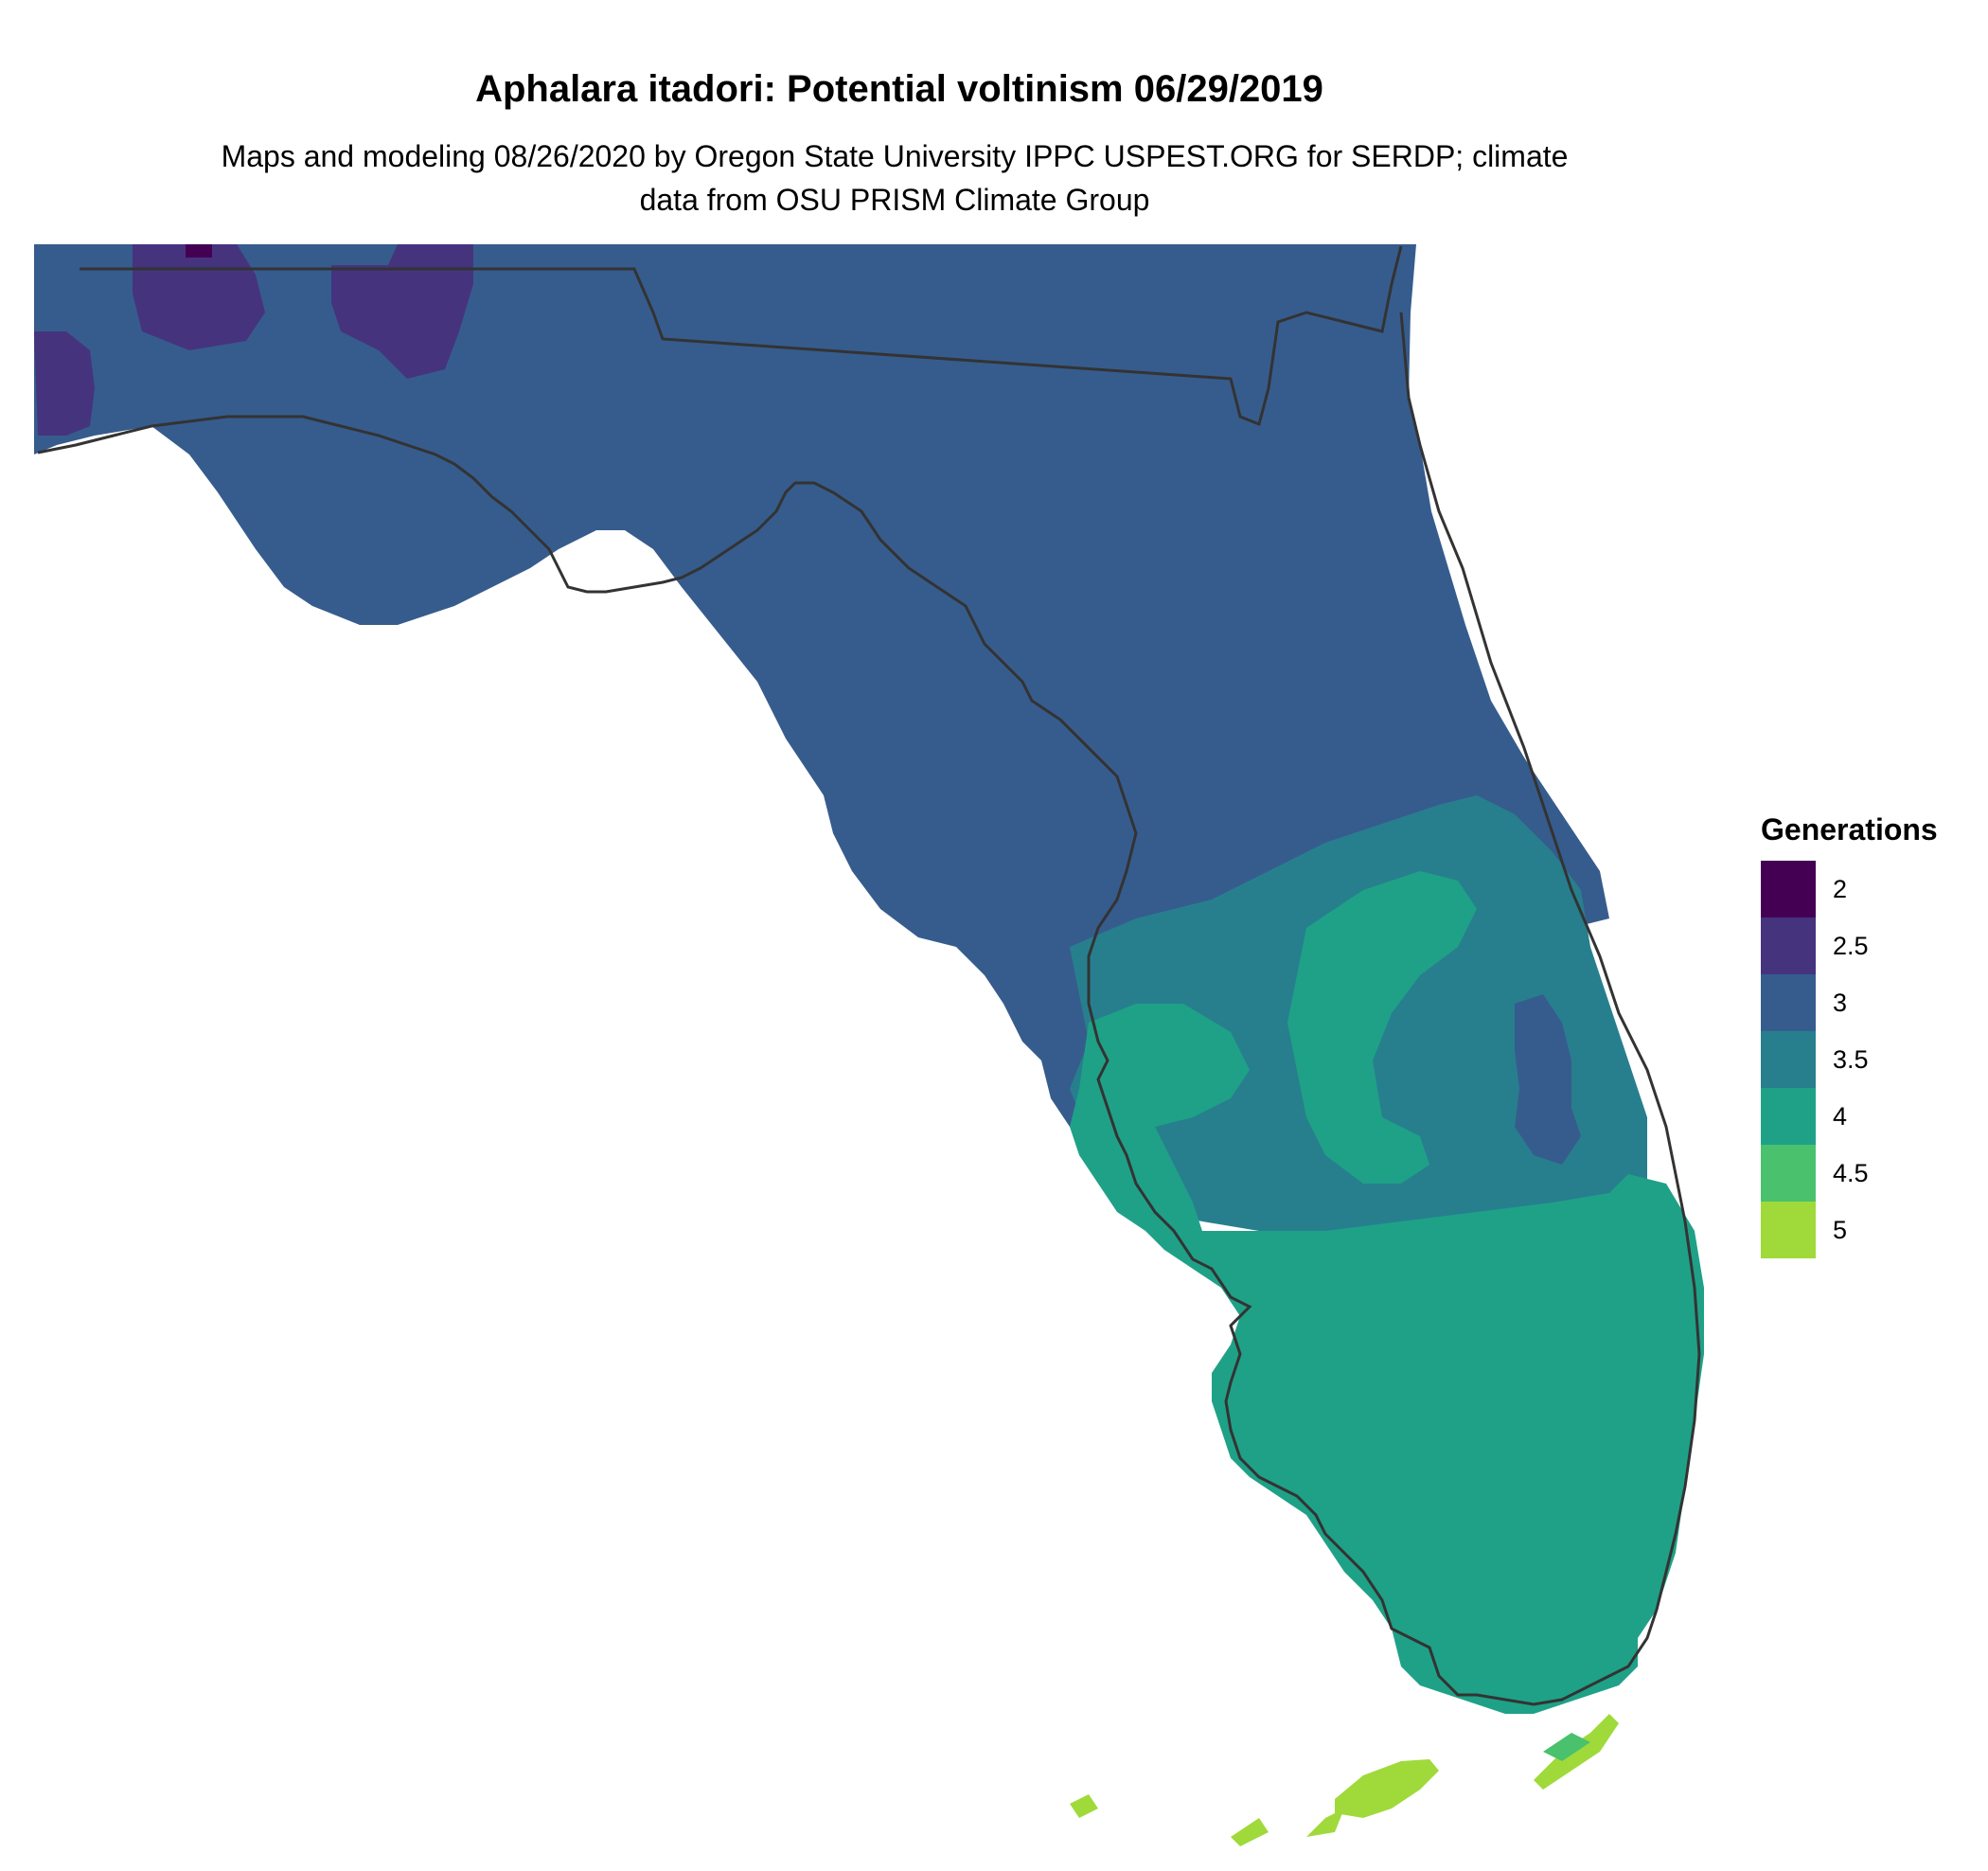 The height and width of the screenshot is (1871, 1988). What do you see at coordinates (1849, 1230) in the screenshot?
I see `legend-item: 5` at bounding box center [1849, 1230].